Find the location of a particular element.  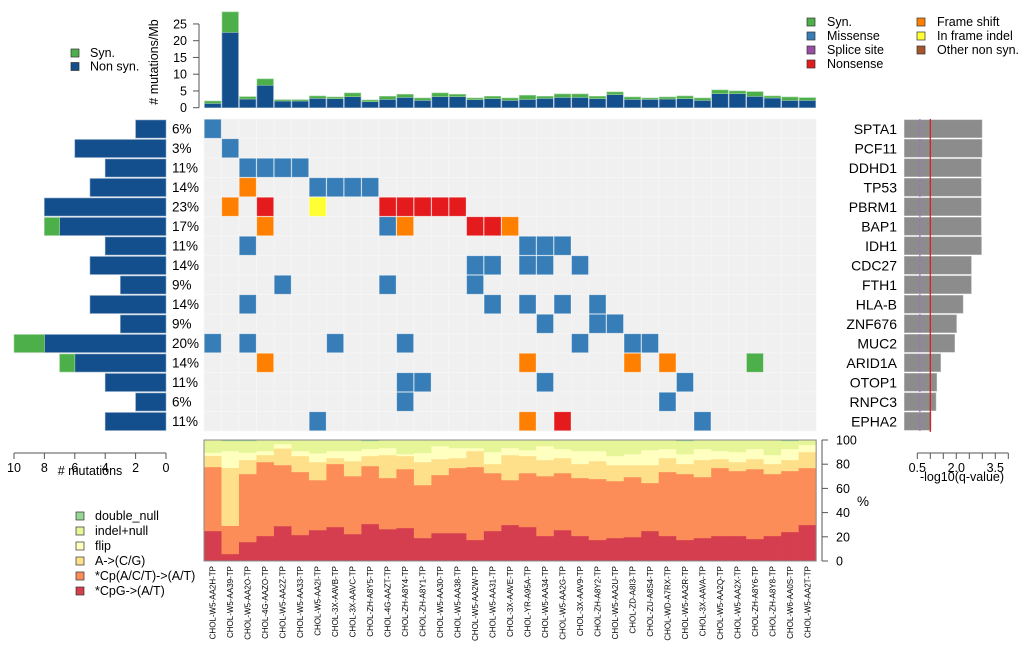

gene-bar-x-tick-label: 8 is located at coordinates (44, 468).